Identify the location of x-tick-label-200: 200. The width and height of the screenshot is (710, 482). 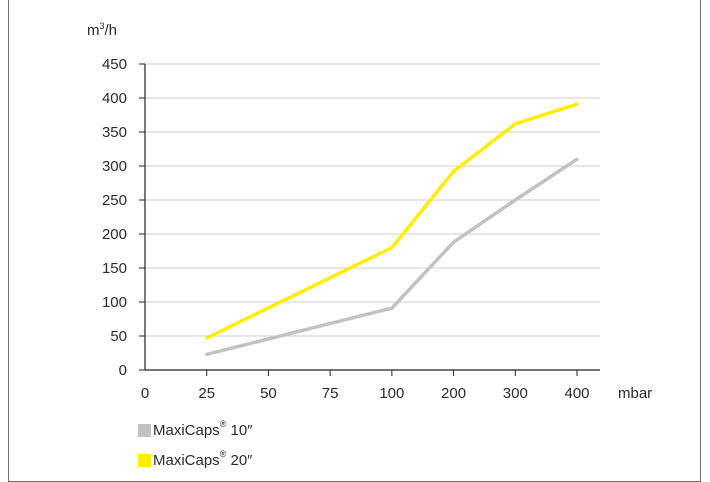
(453, 393).